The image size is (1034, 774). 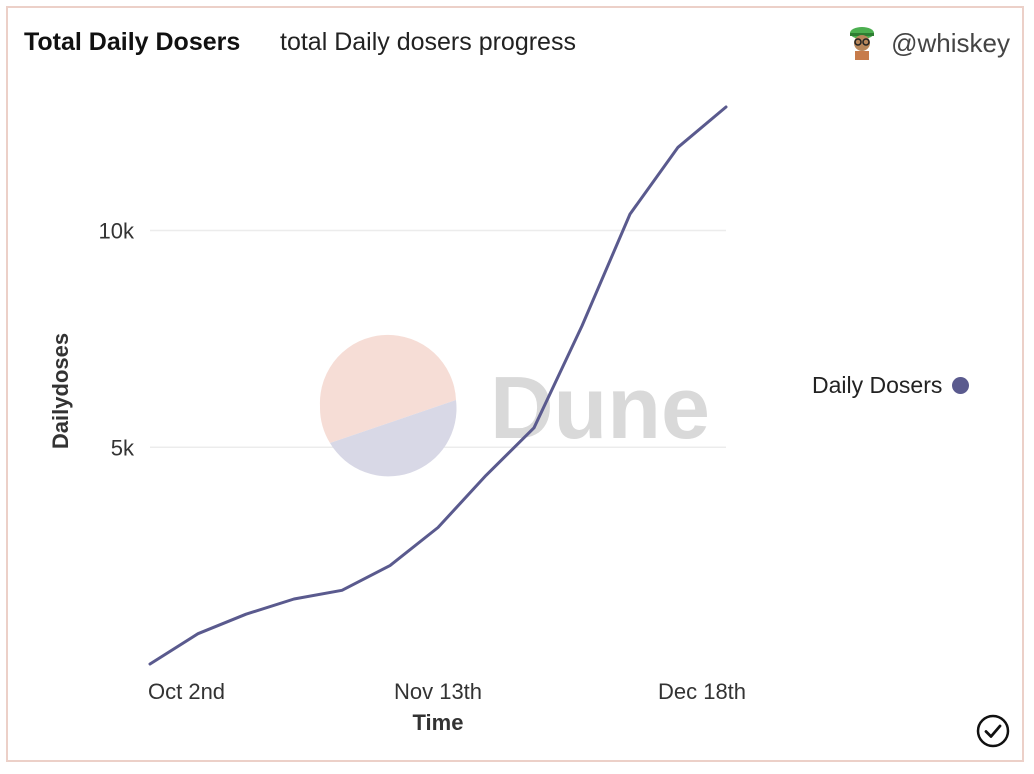 I want to click on x-axis-label: Time, so click(x=438, y=722).